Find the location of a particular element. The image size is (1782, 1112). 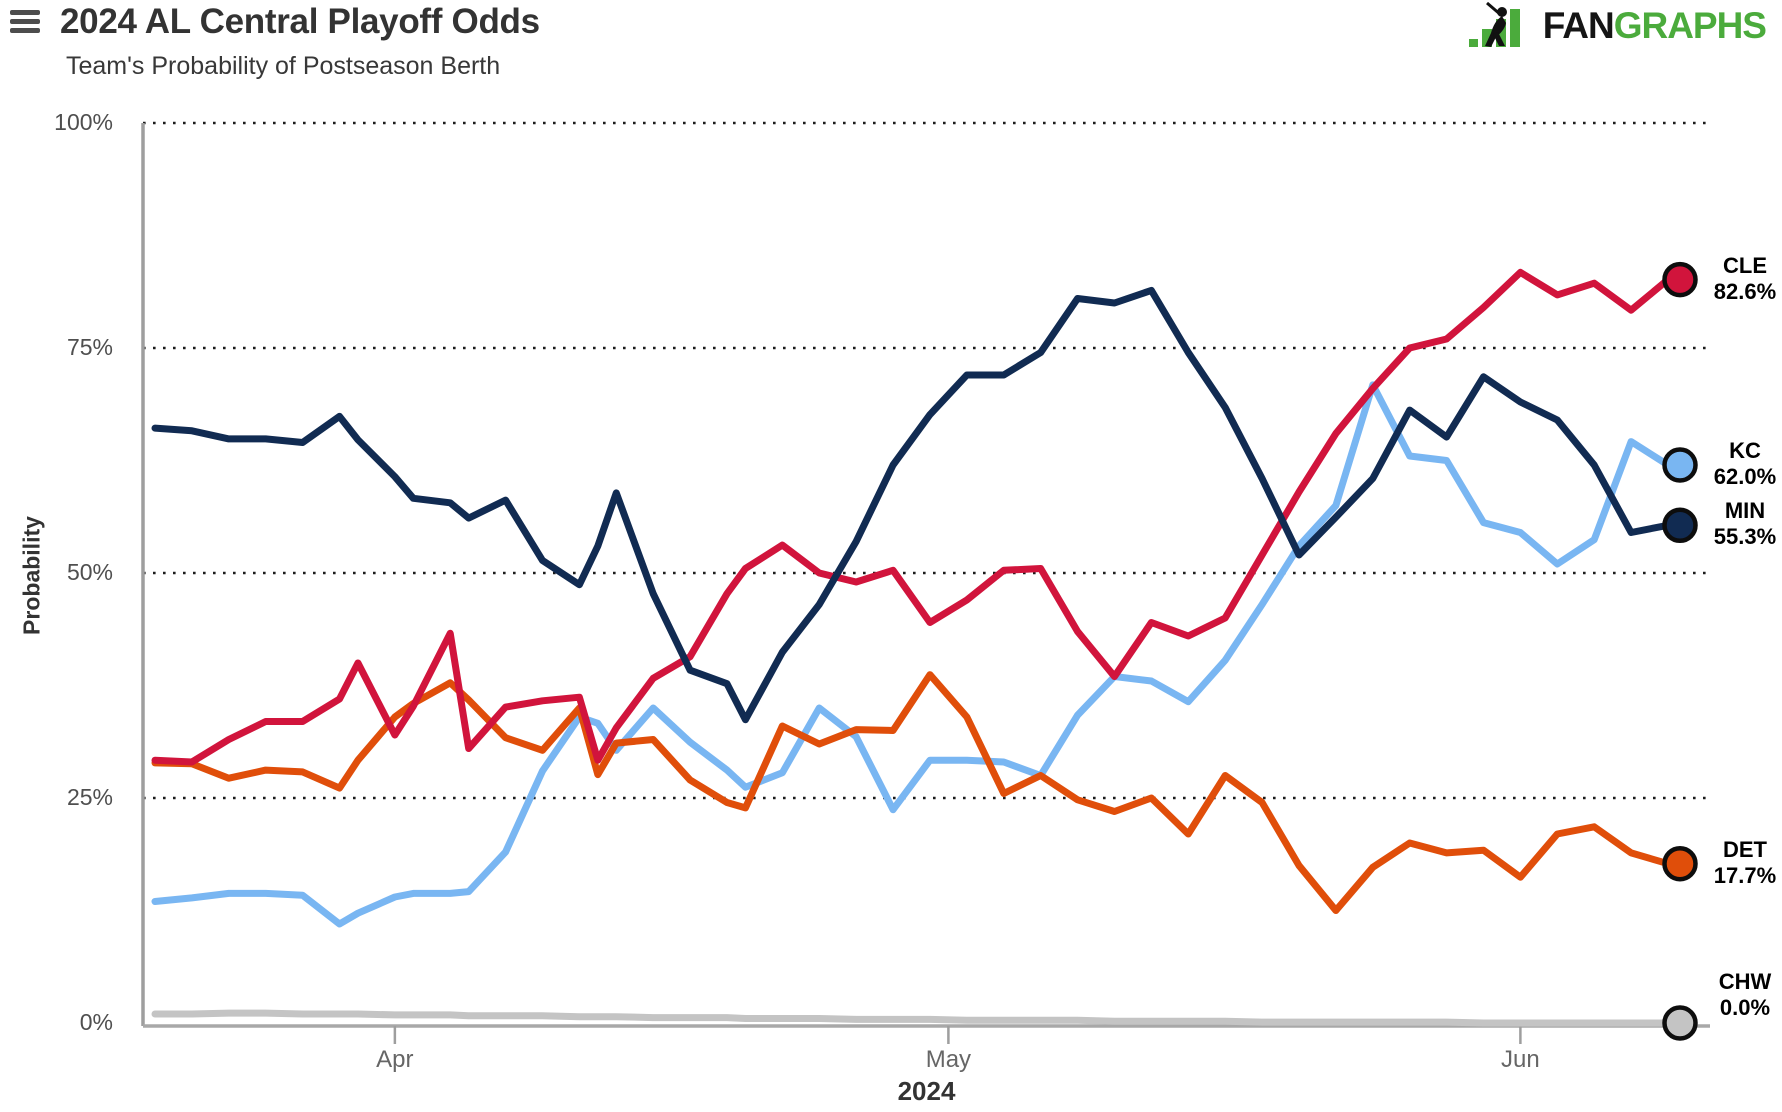

fangraphs-logo-batter-icon is located at coordinates (1494, 24).